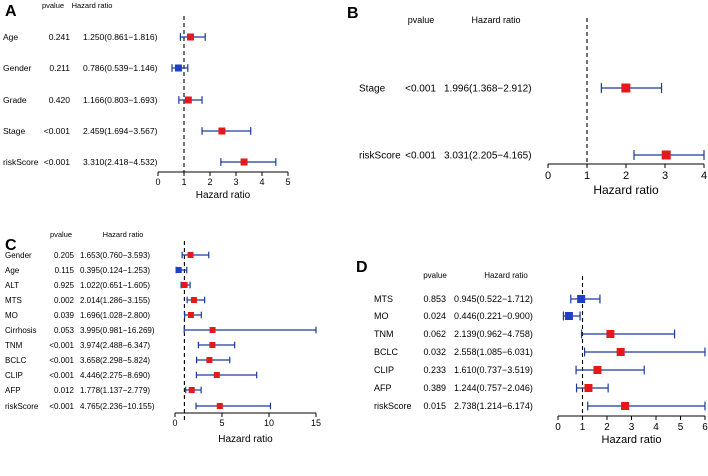 The height and width of the screenshot is (476, 708). Describe the element at coordinates (540, 352) in the screenshot. I see `forest-row: BCLC 0.032 2.558(1.085−6.031)` at that location.